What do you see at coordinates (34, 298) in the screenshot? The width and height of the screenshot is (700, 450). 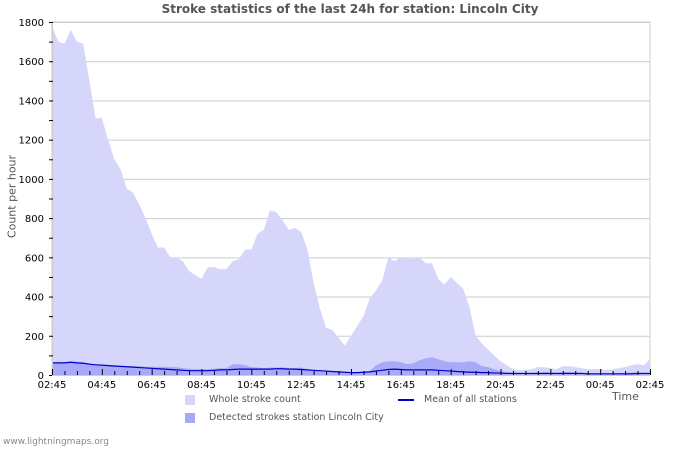 I see `svg-text: 400` at bounding box center [34, 298].